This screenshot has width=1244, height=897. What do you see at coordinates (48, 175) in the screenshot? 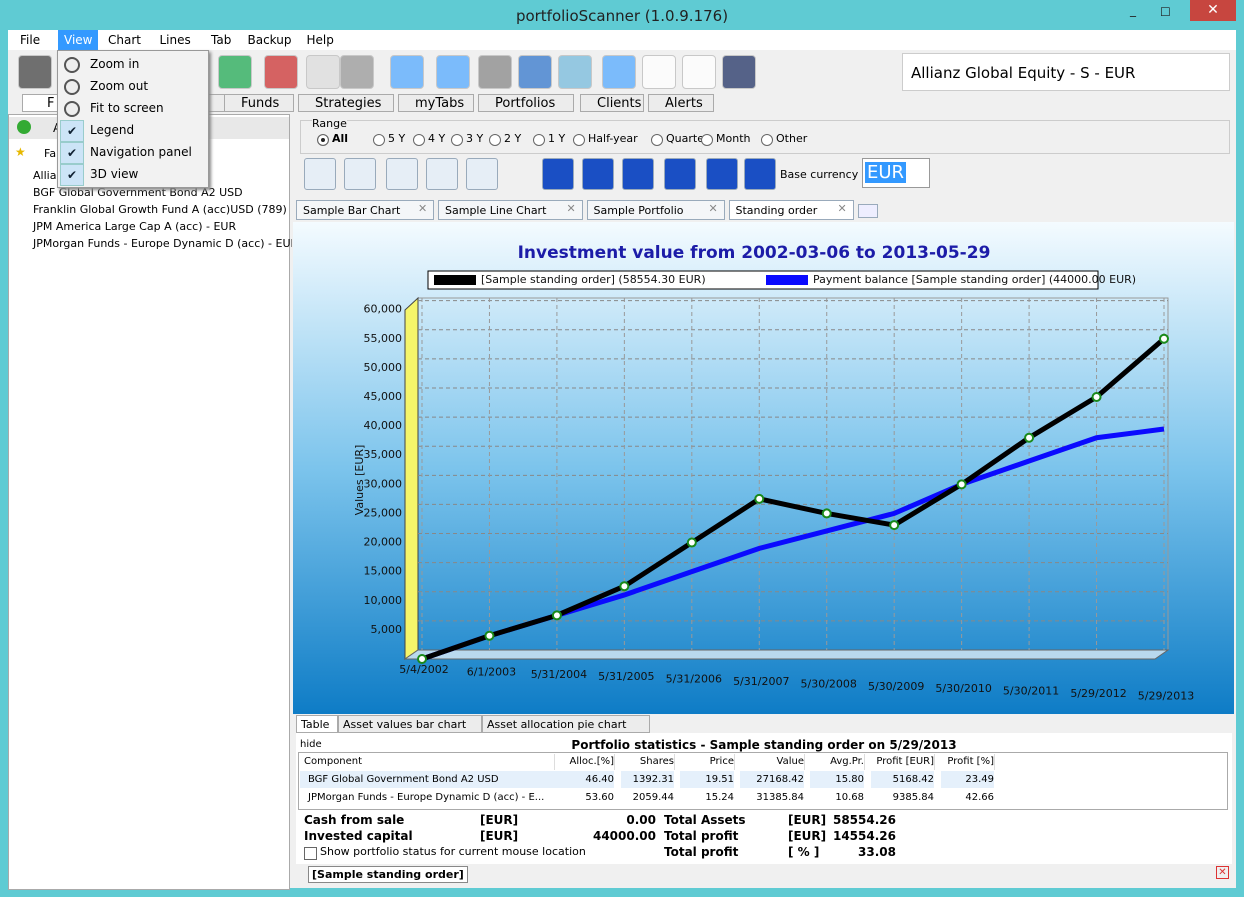
I see `fund-item: Allian` at bounding box center [48, 175].